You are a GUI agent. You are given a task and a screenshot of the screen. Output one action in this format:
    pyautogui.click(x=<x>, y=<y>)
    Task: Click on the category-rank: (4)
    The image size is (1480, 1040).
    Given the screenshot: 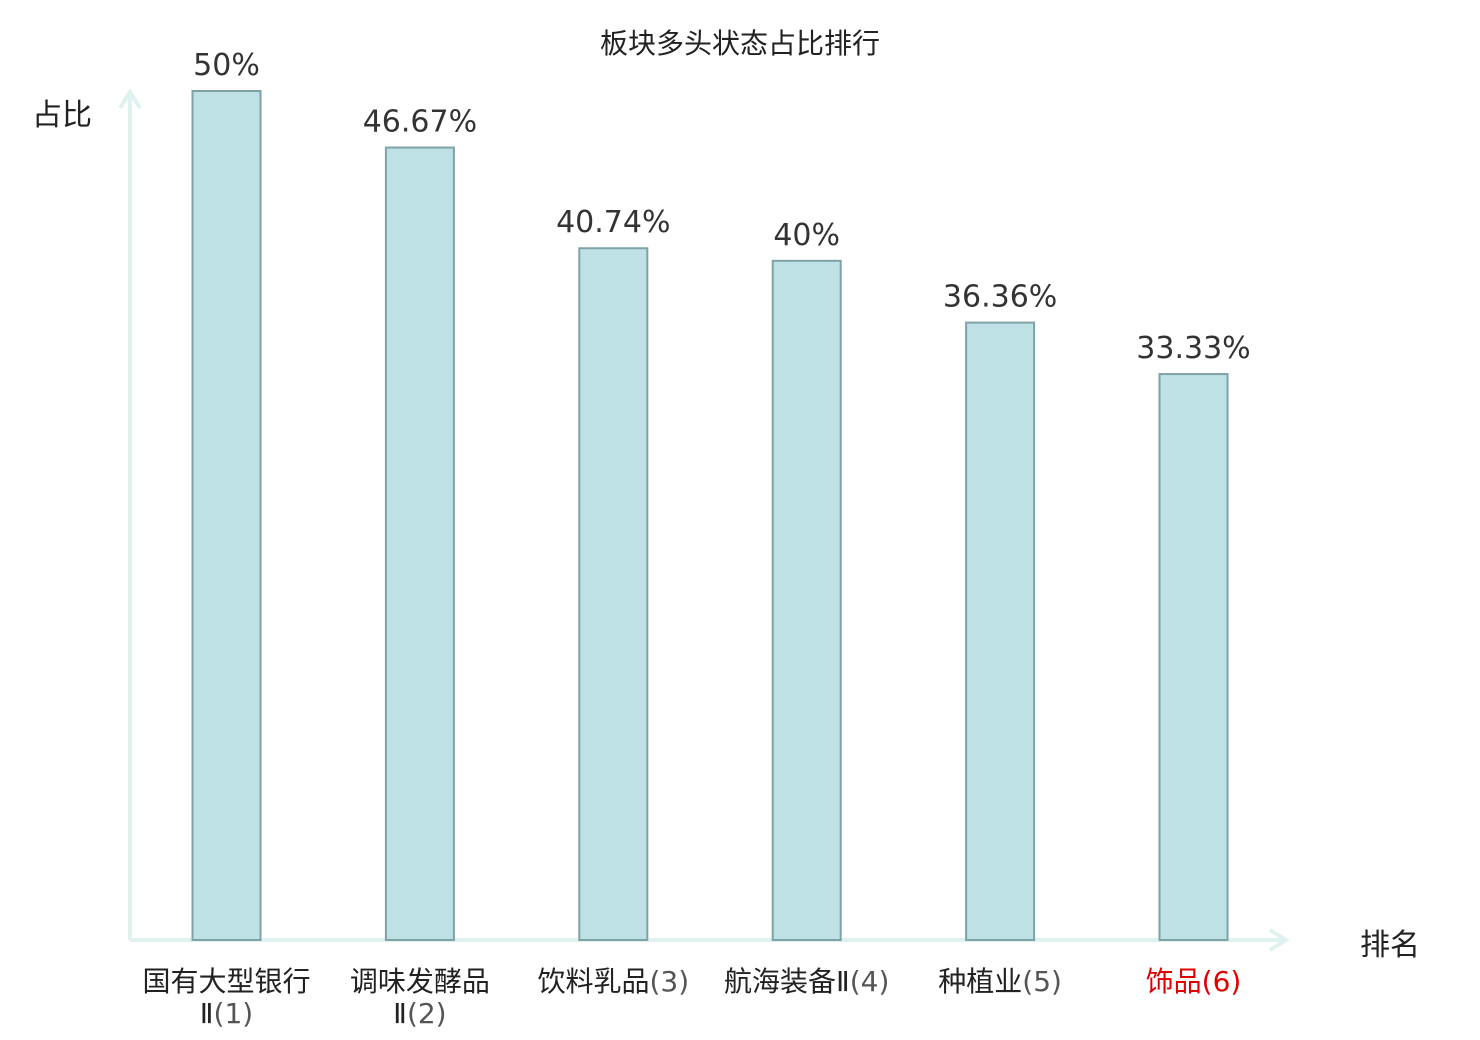 What is the action you would take?
    pyautogui.click(x=869, y=981)
    